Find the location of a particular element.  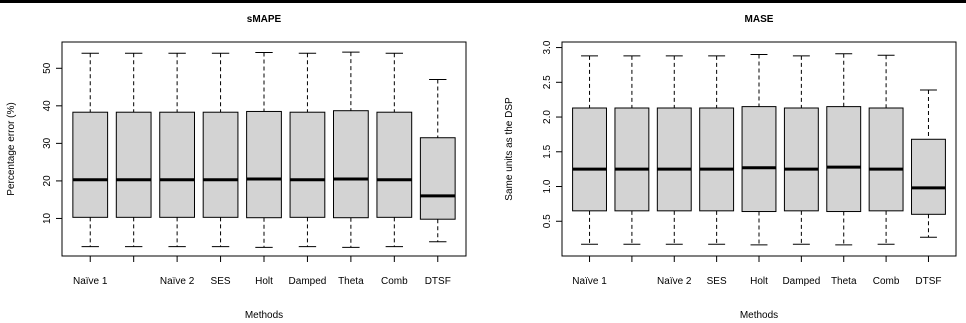

y-tick-label: 1.5 is located at coordinates (547, 151).